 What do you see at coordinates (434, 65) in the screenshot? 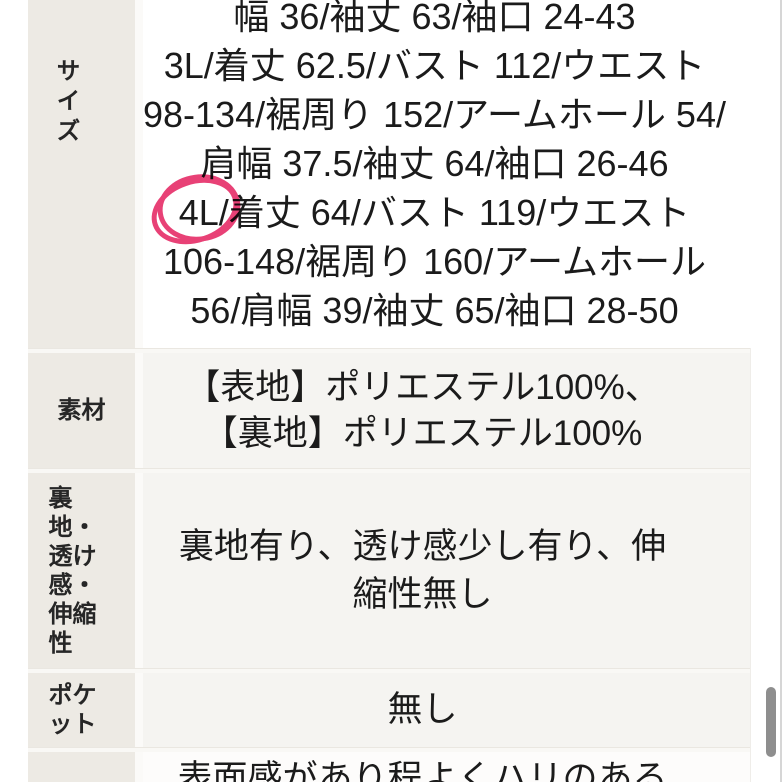
I see `size-line-2: 3L/着丈 62.5/バスト 112/ウエスト` at bounding box center [434, 65].